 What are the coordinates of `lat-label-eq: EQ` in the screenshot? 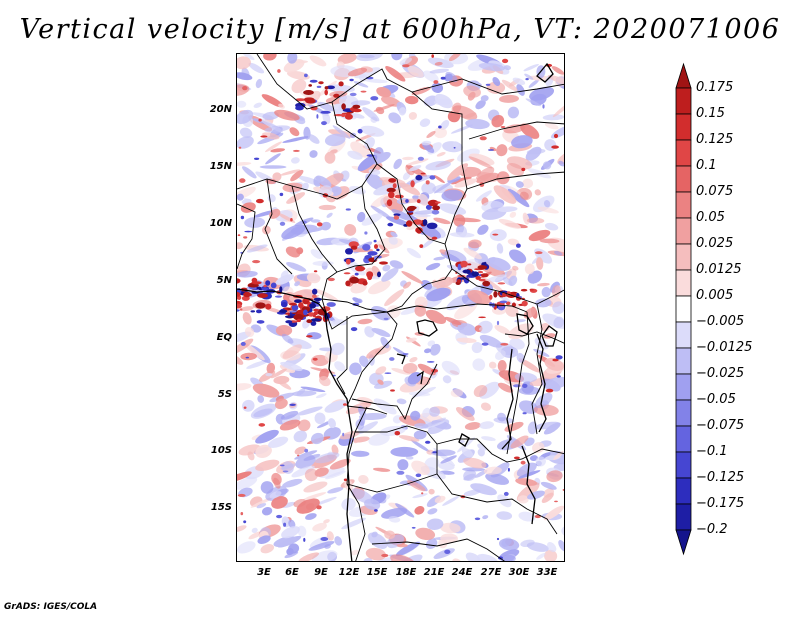 It's located at (224, 337).